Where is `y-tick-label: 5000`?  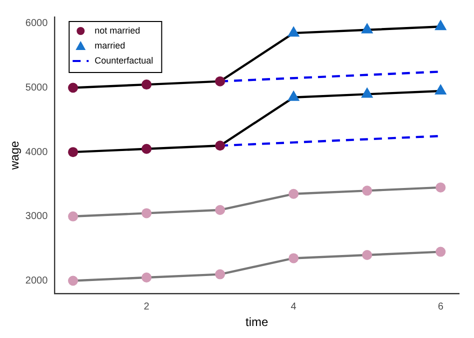
y-tick-label: 5000 is located at coordinates (36, 88).